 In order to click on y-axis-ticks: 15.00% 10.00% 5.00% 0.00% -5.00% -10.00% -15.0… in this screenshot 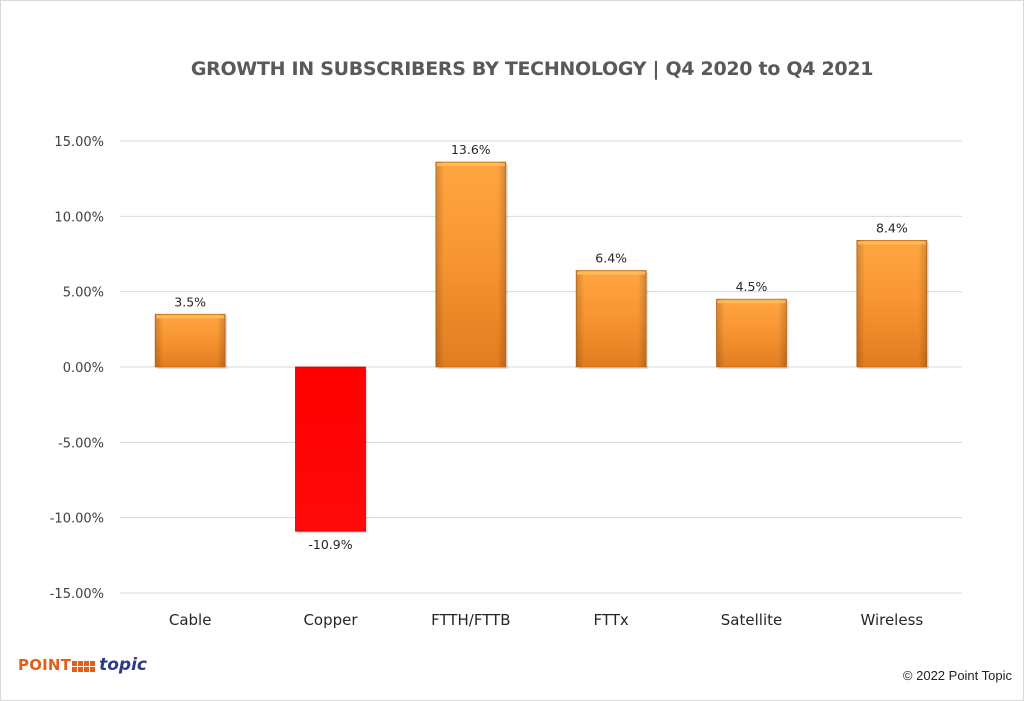, I will do `click(77, 368)`.